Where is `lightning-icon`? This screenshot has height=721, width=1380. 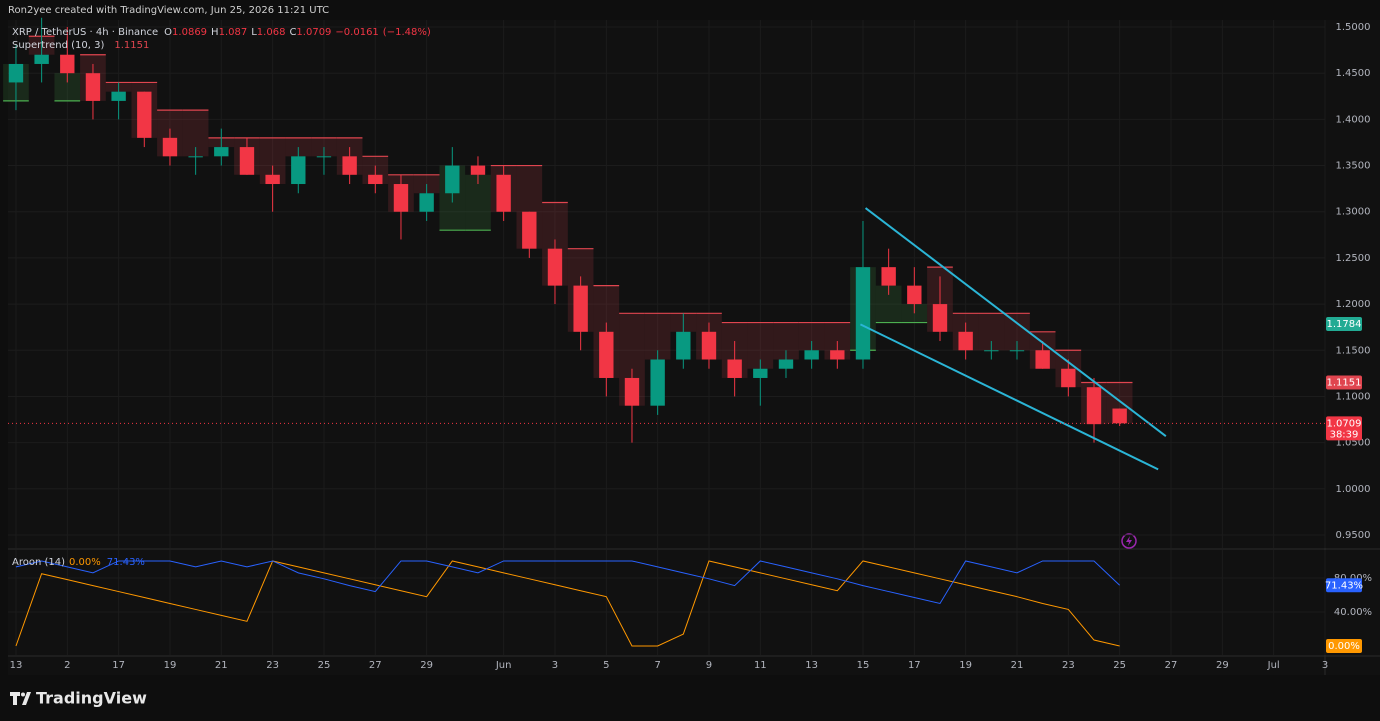
lightning-icon is located at coordinates (1129, 541).